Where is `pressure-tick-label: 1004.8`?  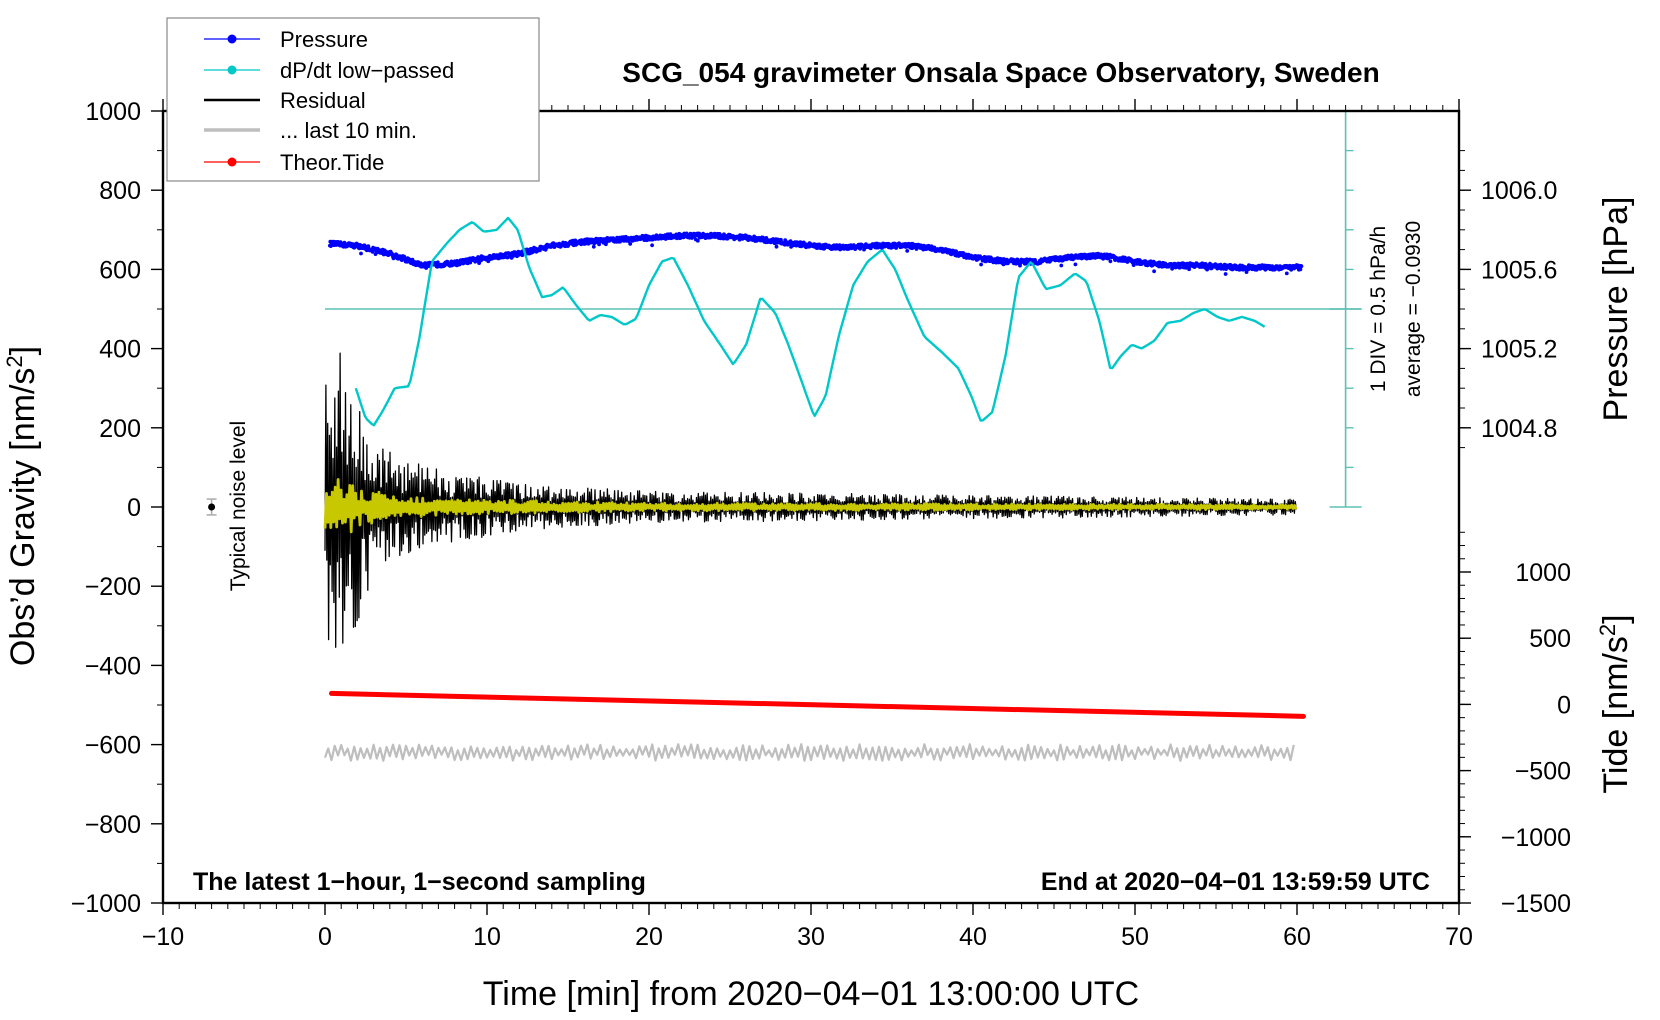
pressure-tick-label: 1004.8 is located at coordinates (1519, 429).